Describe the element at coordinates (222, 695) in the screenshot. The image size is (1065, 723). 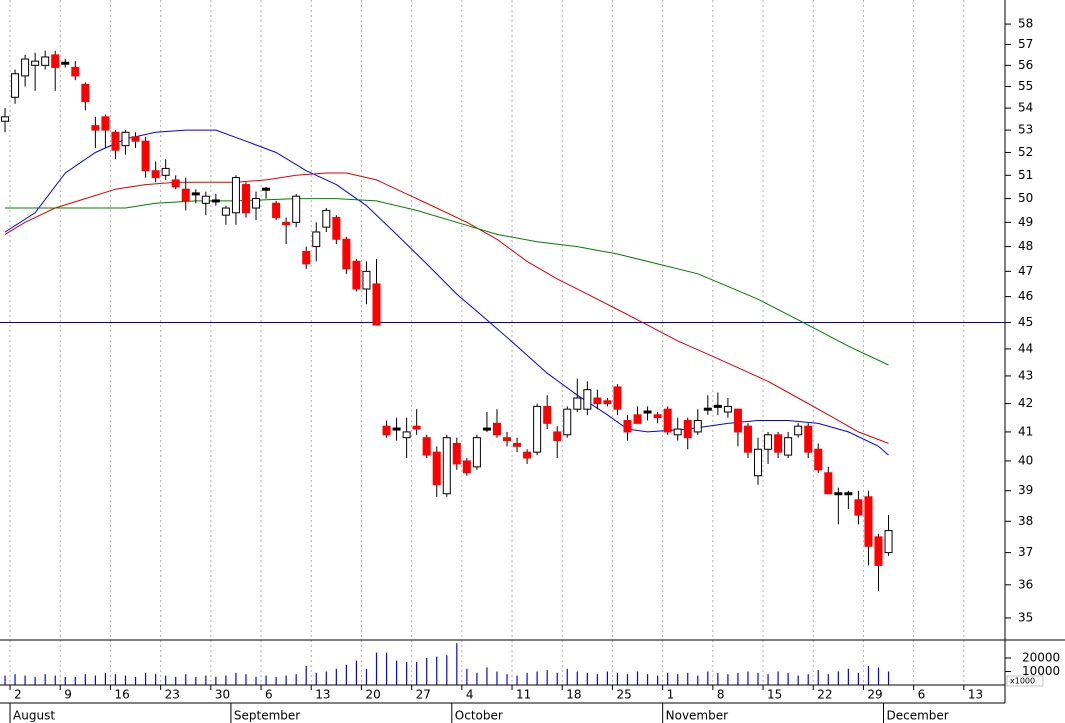
I see `x-tick-label: 30` at that location.